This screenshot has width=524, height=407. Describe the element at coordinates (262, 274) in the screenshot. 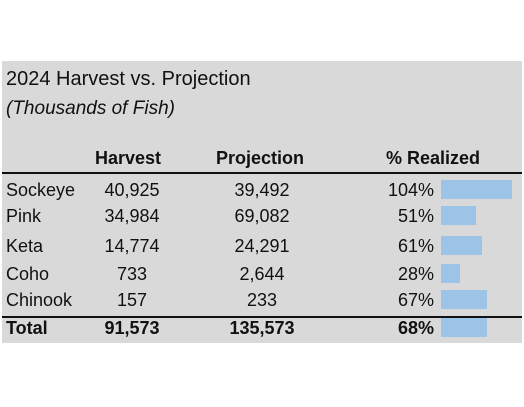

I see `table-row-projection-value: 2,644` at that location.